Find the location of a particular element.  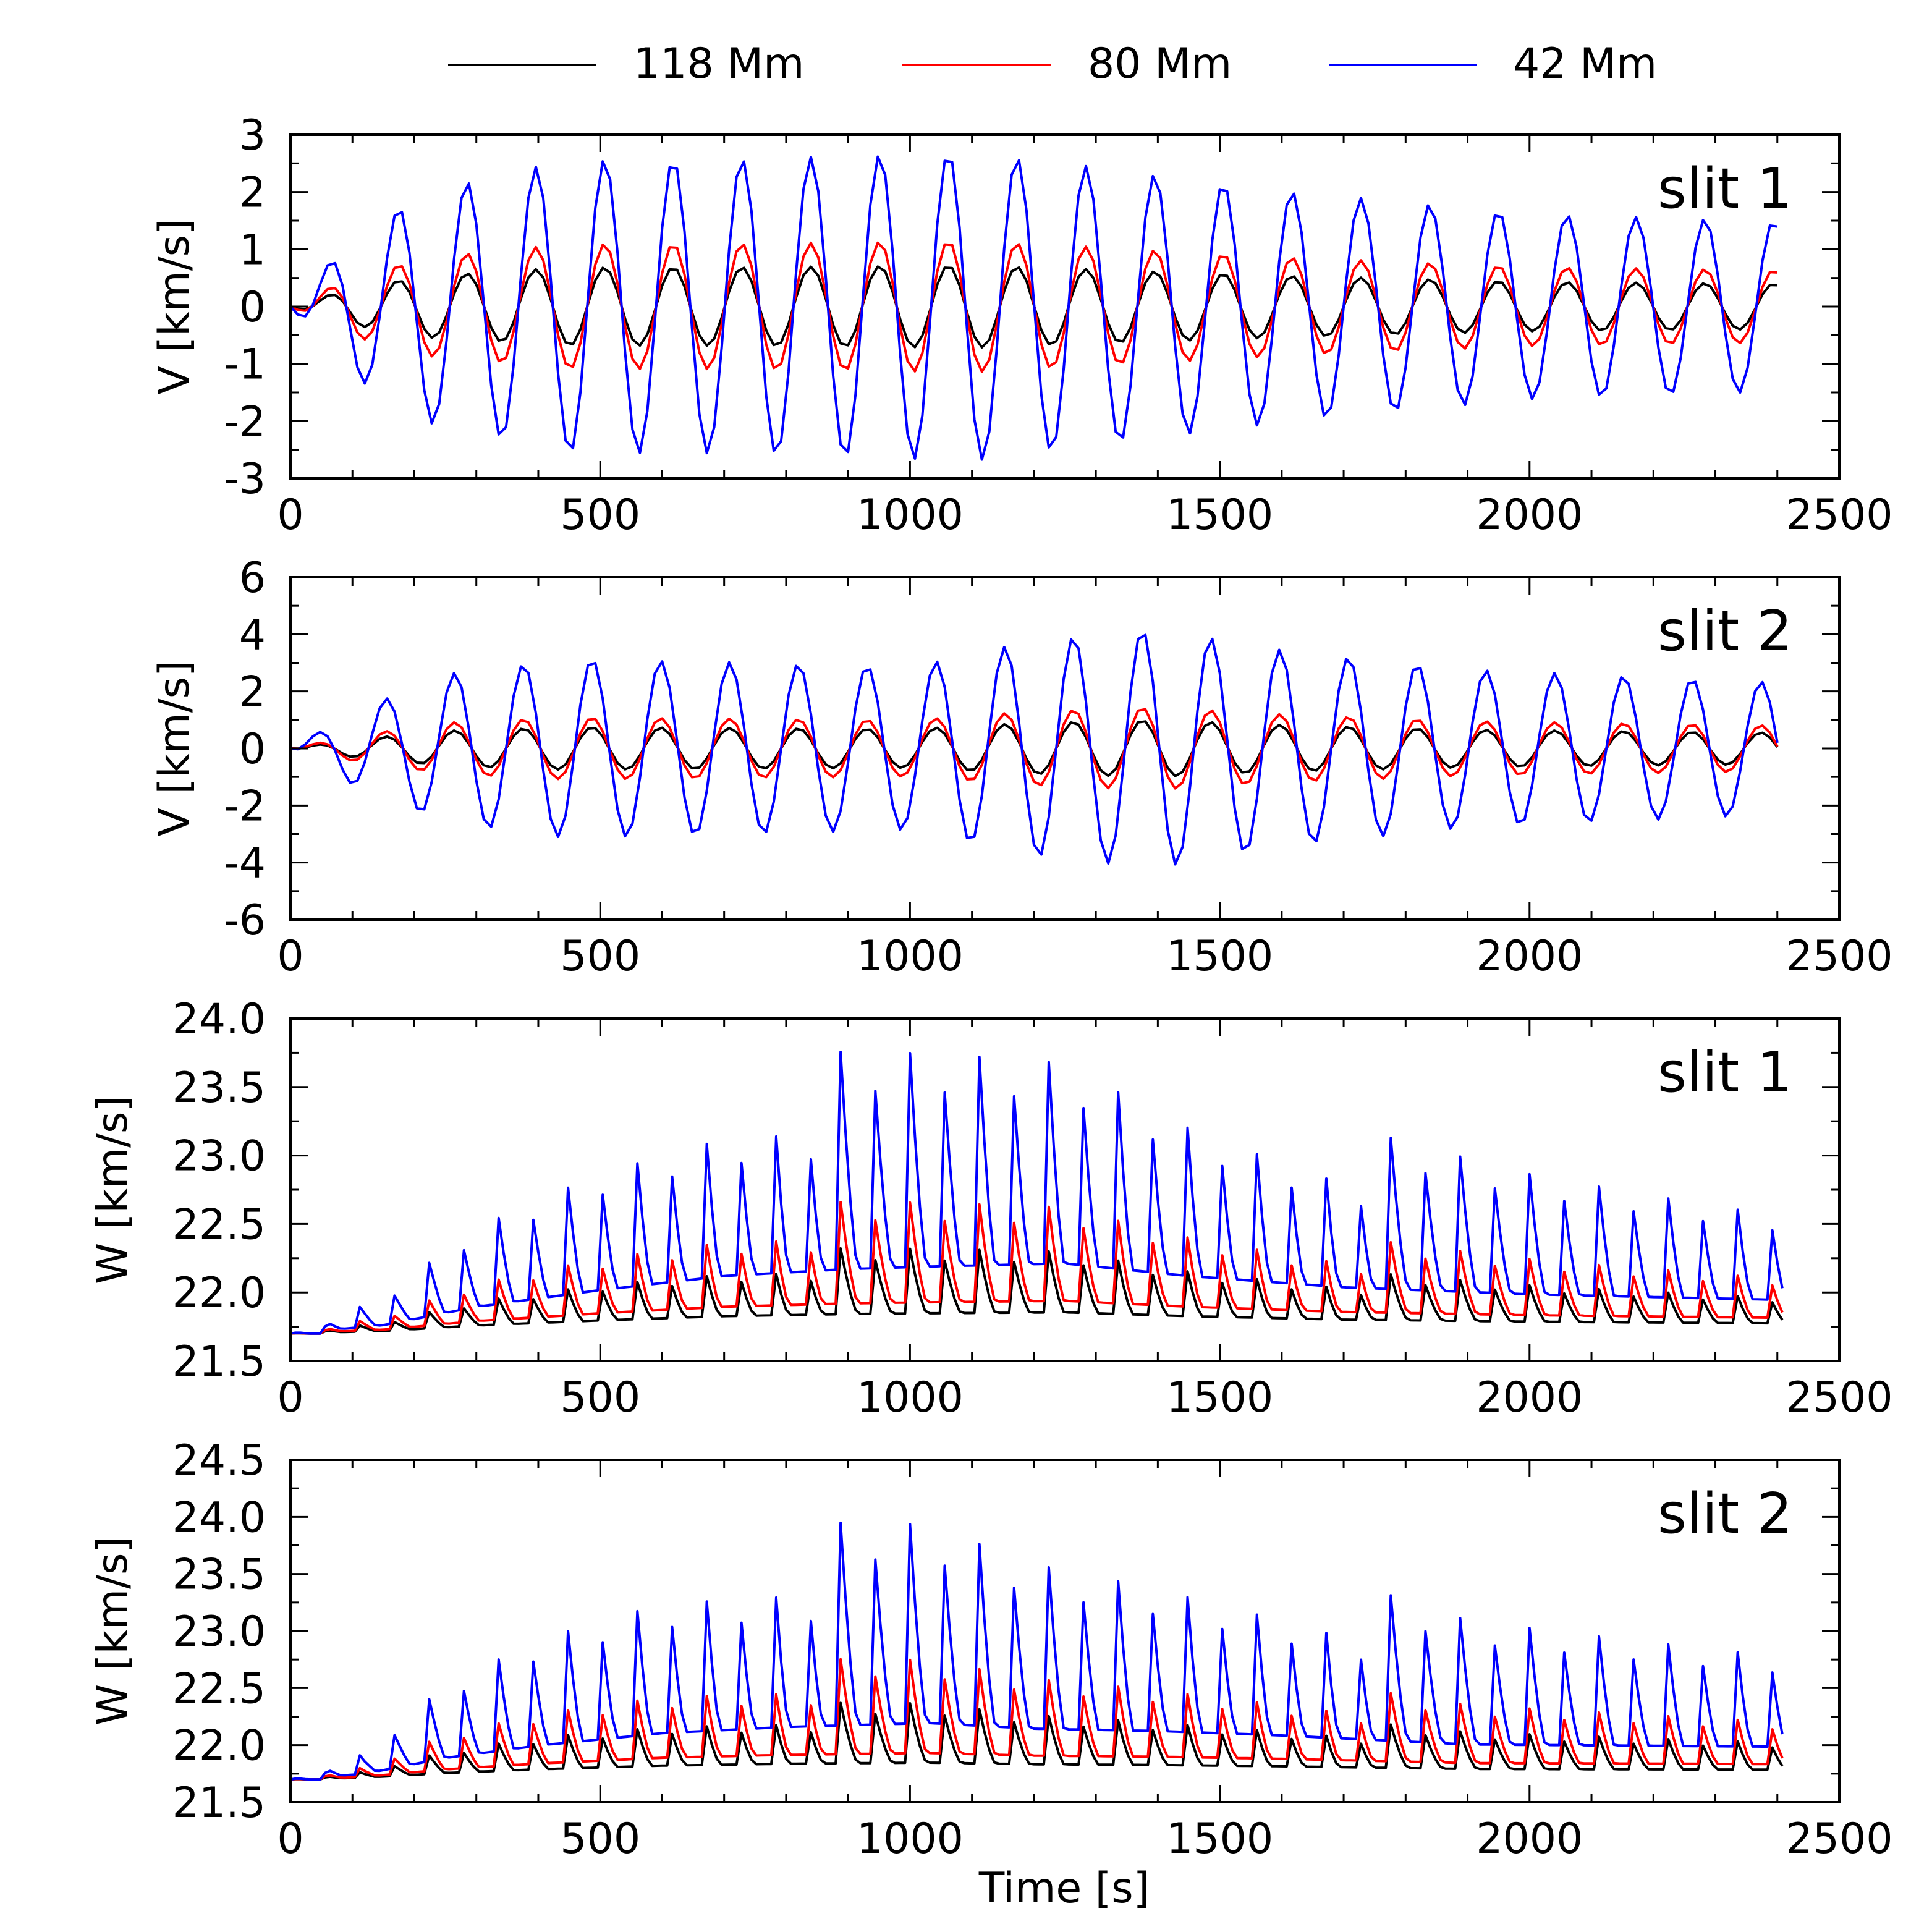

y-tick-label: 24.5 is located at coordinates (219, 1460).